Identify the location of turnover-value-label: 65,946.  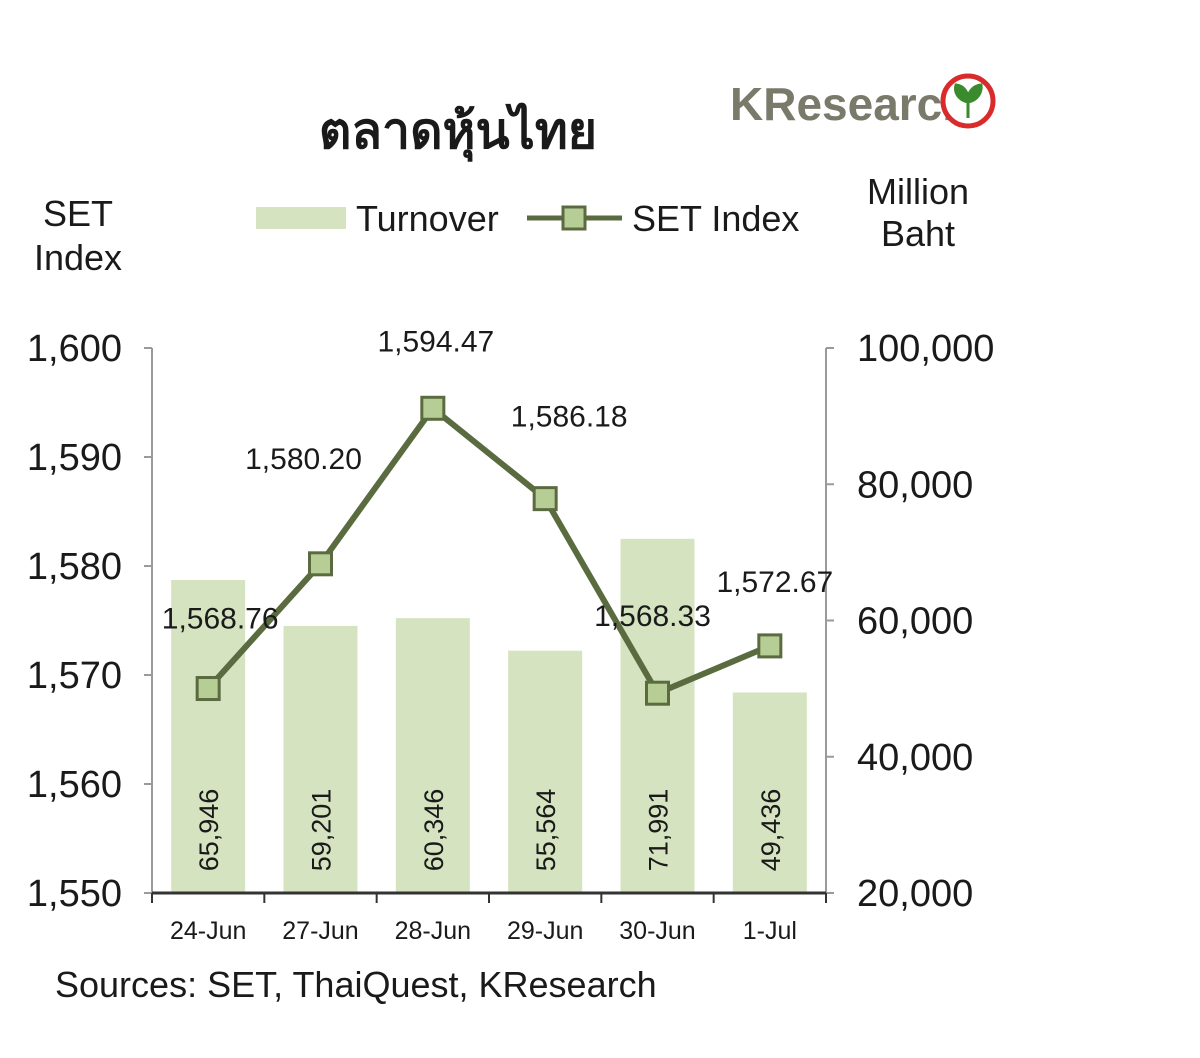
(209, 830).